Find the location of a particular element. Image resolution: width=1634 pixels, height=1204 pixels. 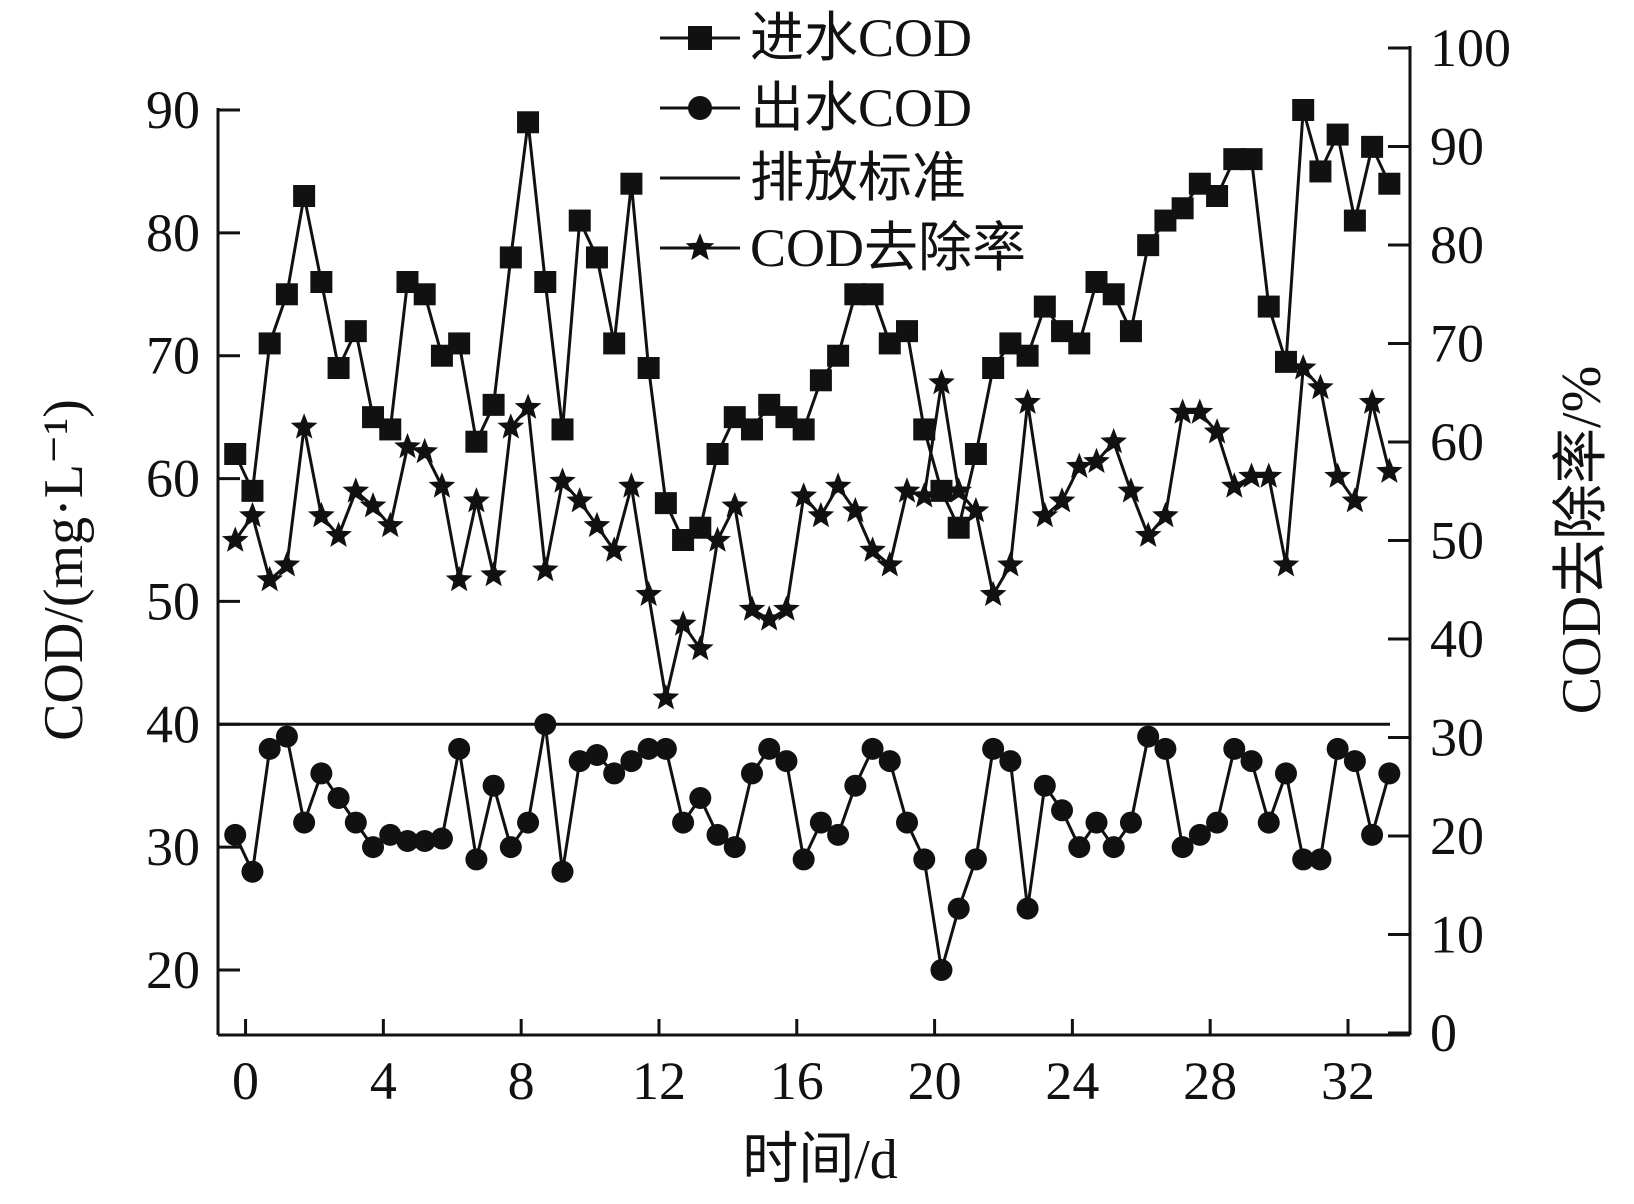

square-marker-icon is located at coordinates (700, 38).